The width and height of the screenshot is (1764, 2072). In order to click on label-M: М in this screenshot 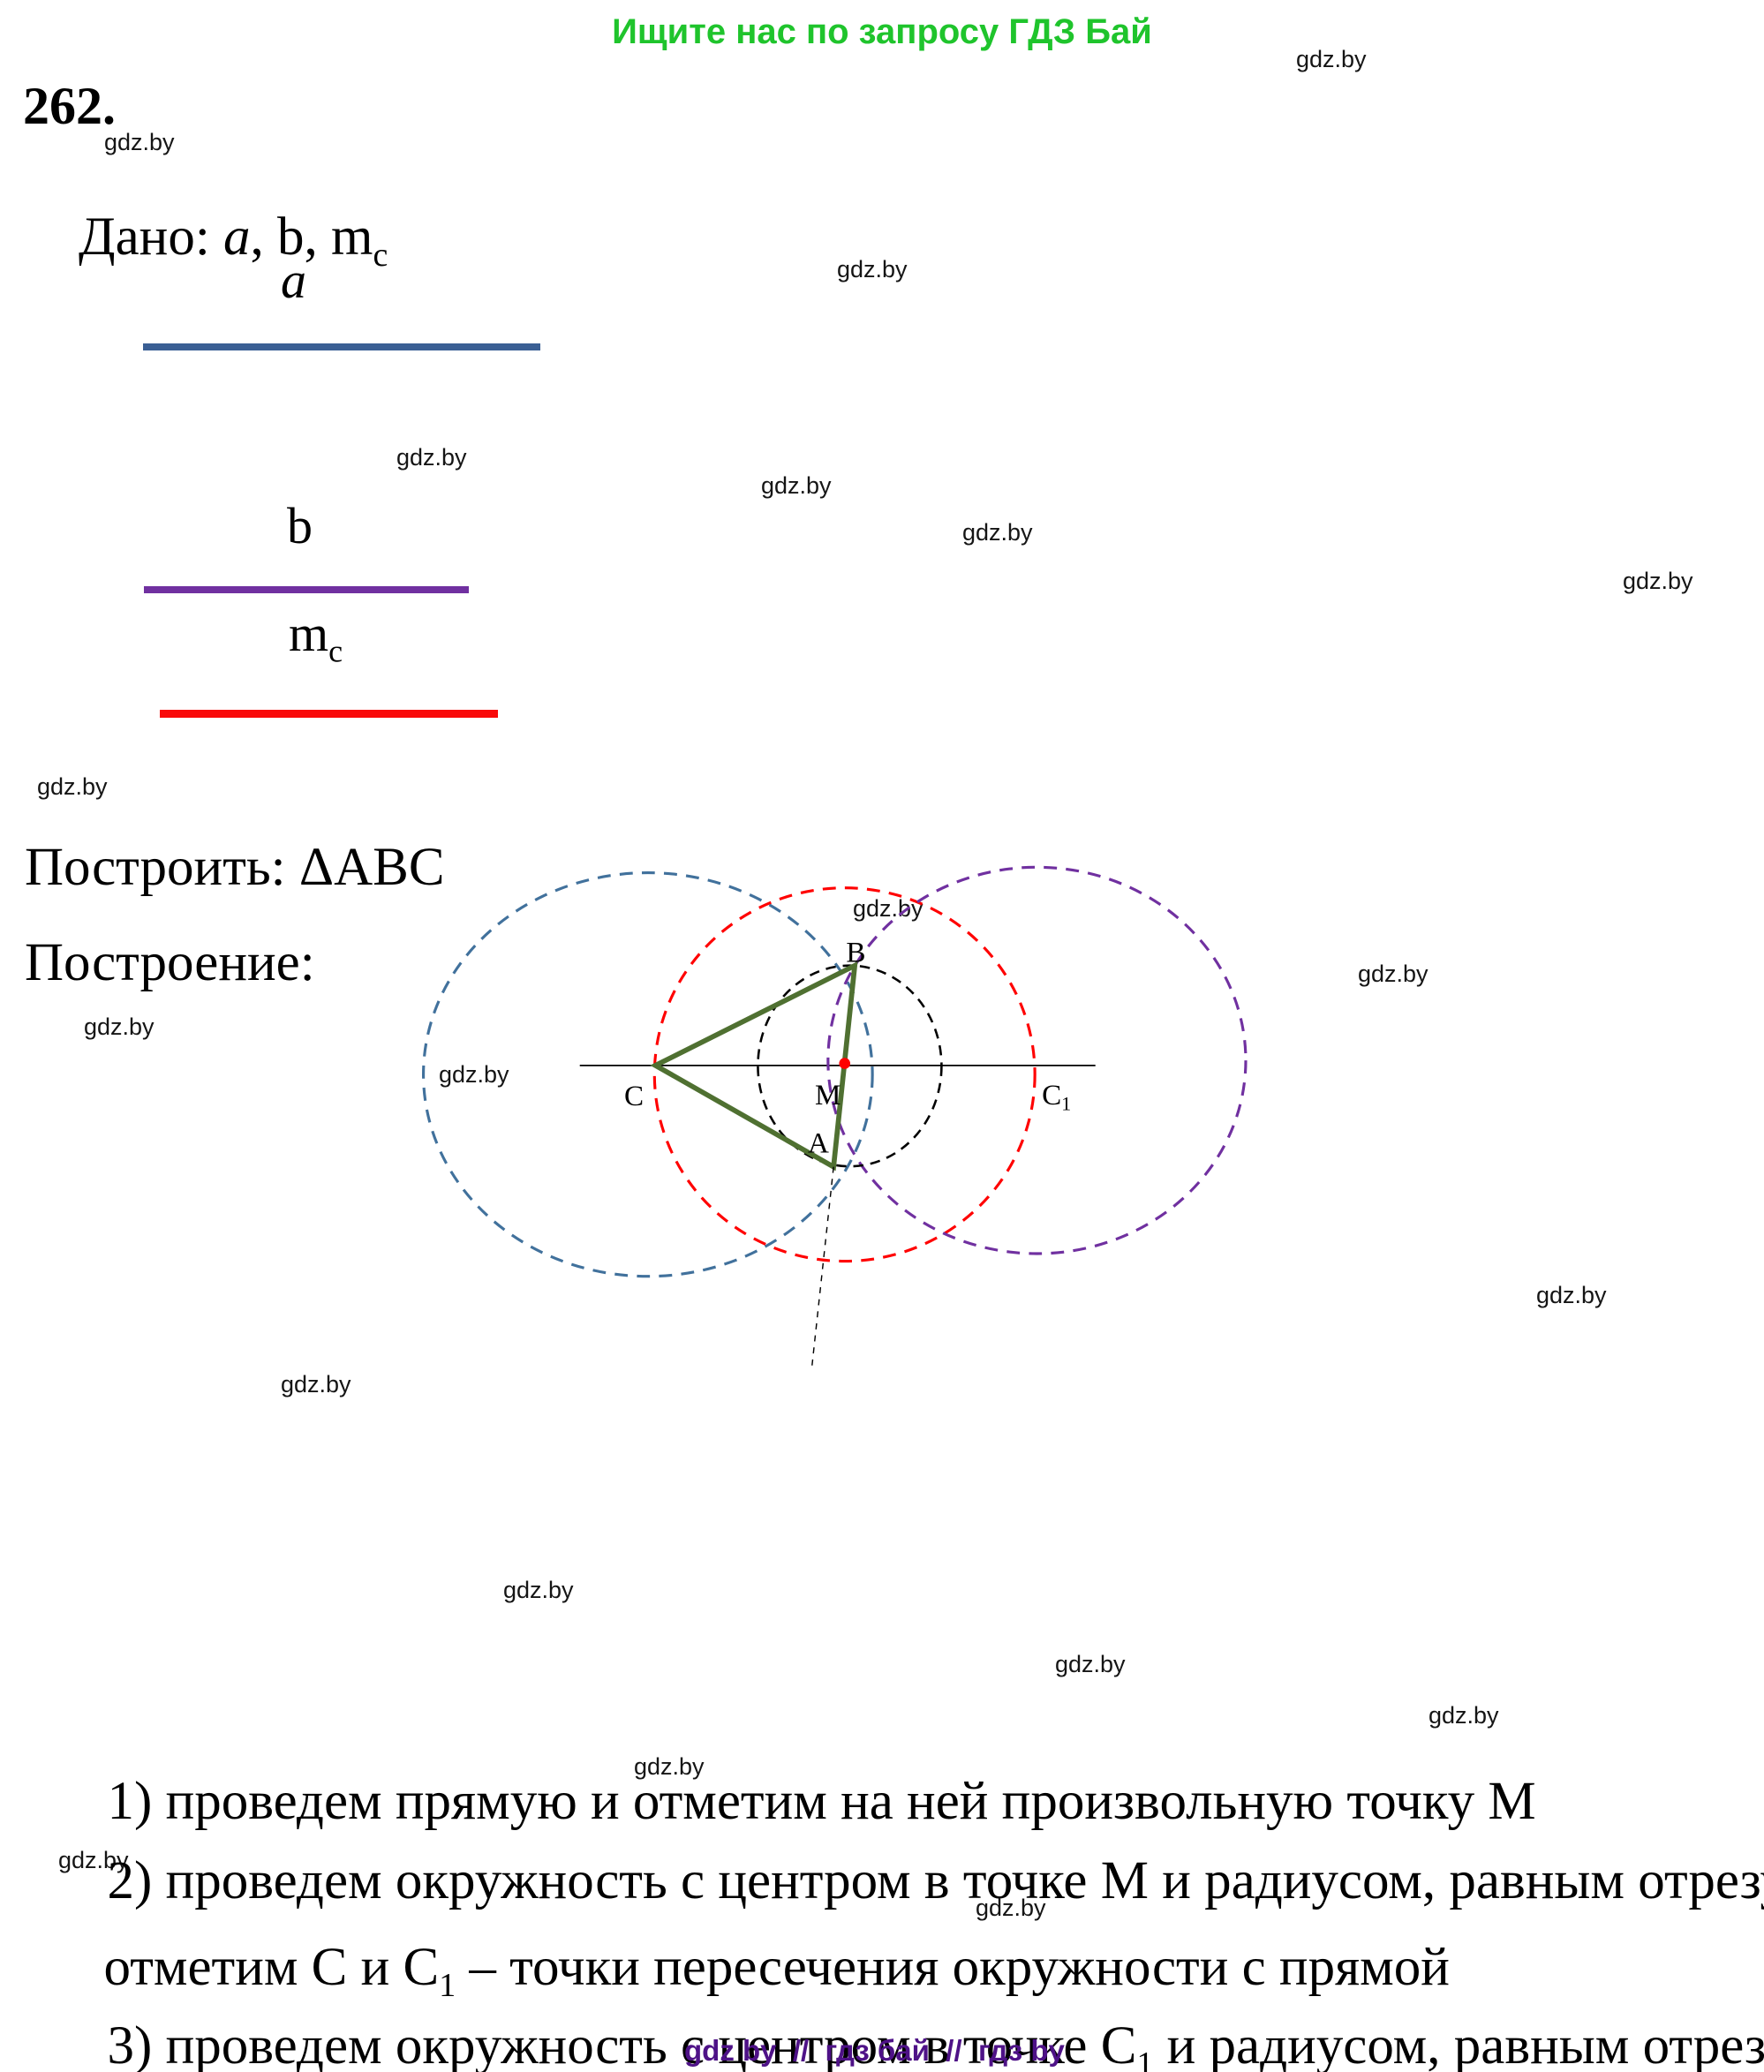, I will do `click(828, 1095)`.